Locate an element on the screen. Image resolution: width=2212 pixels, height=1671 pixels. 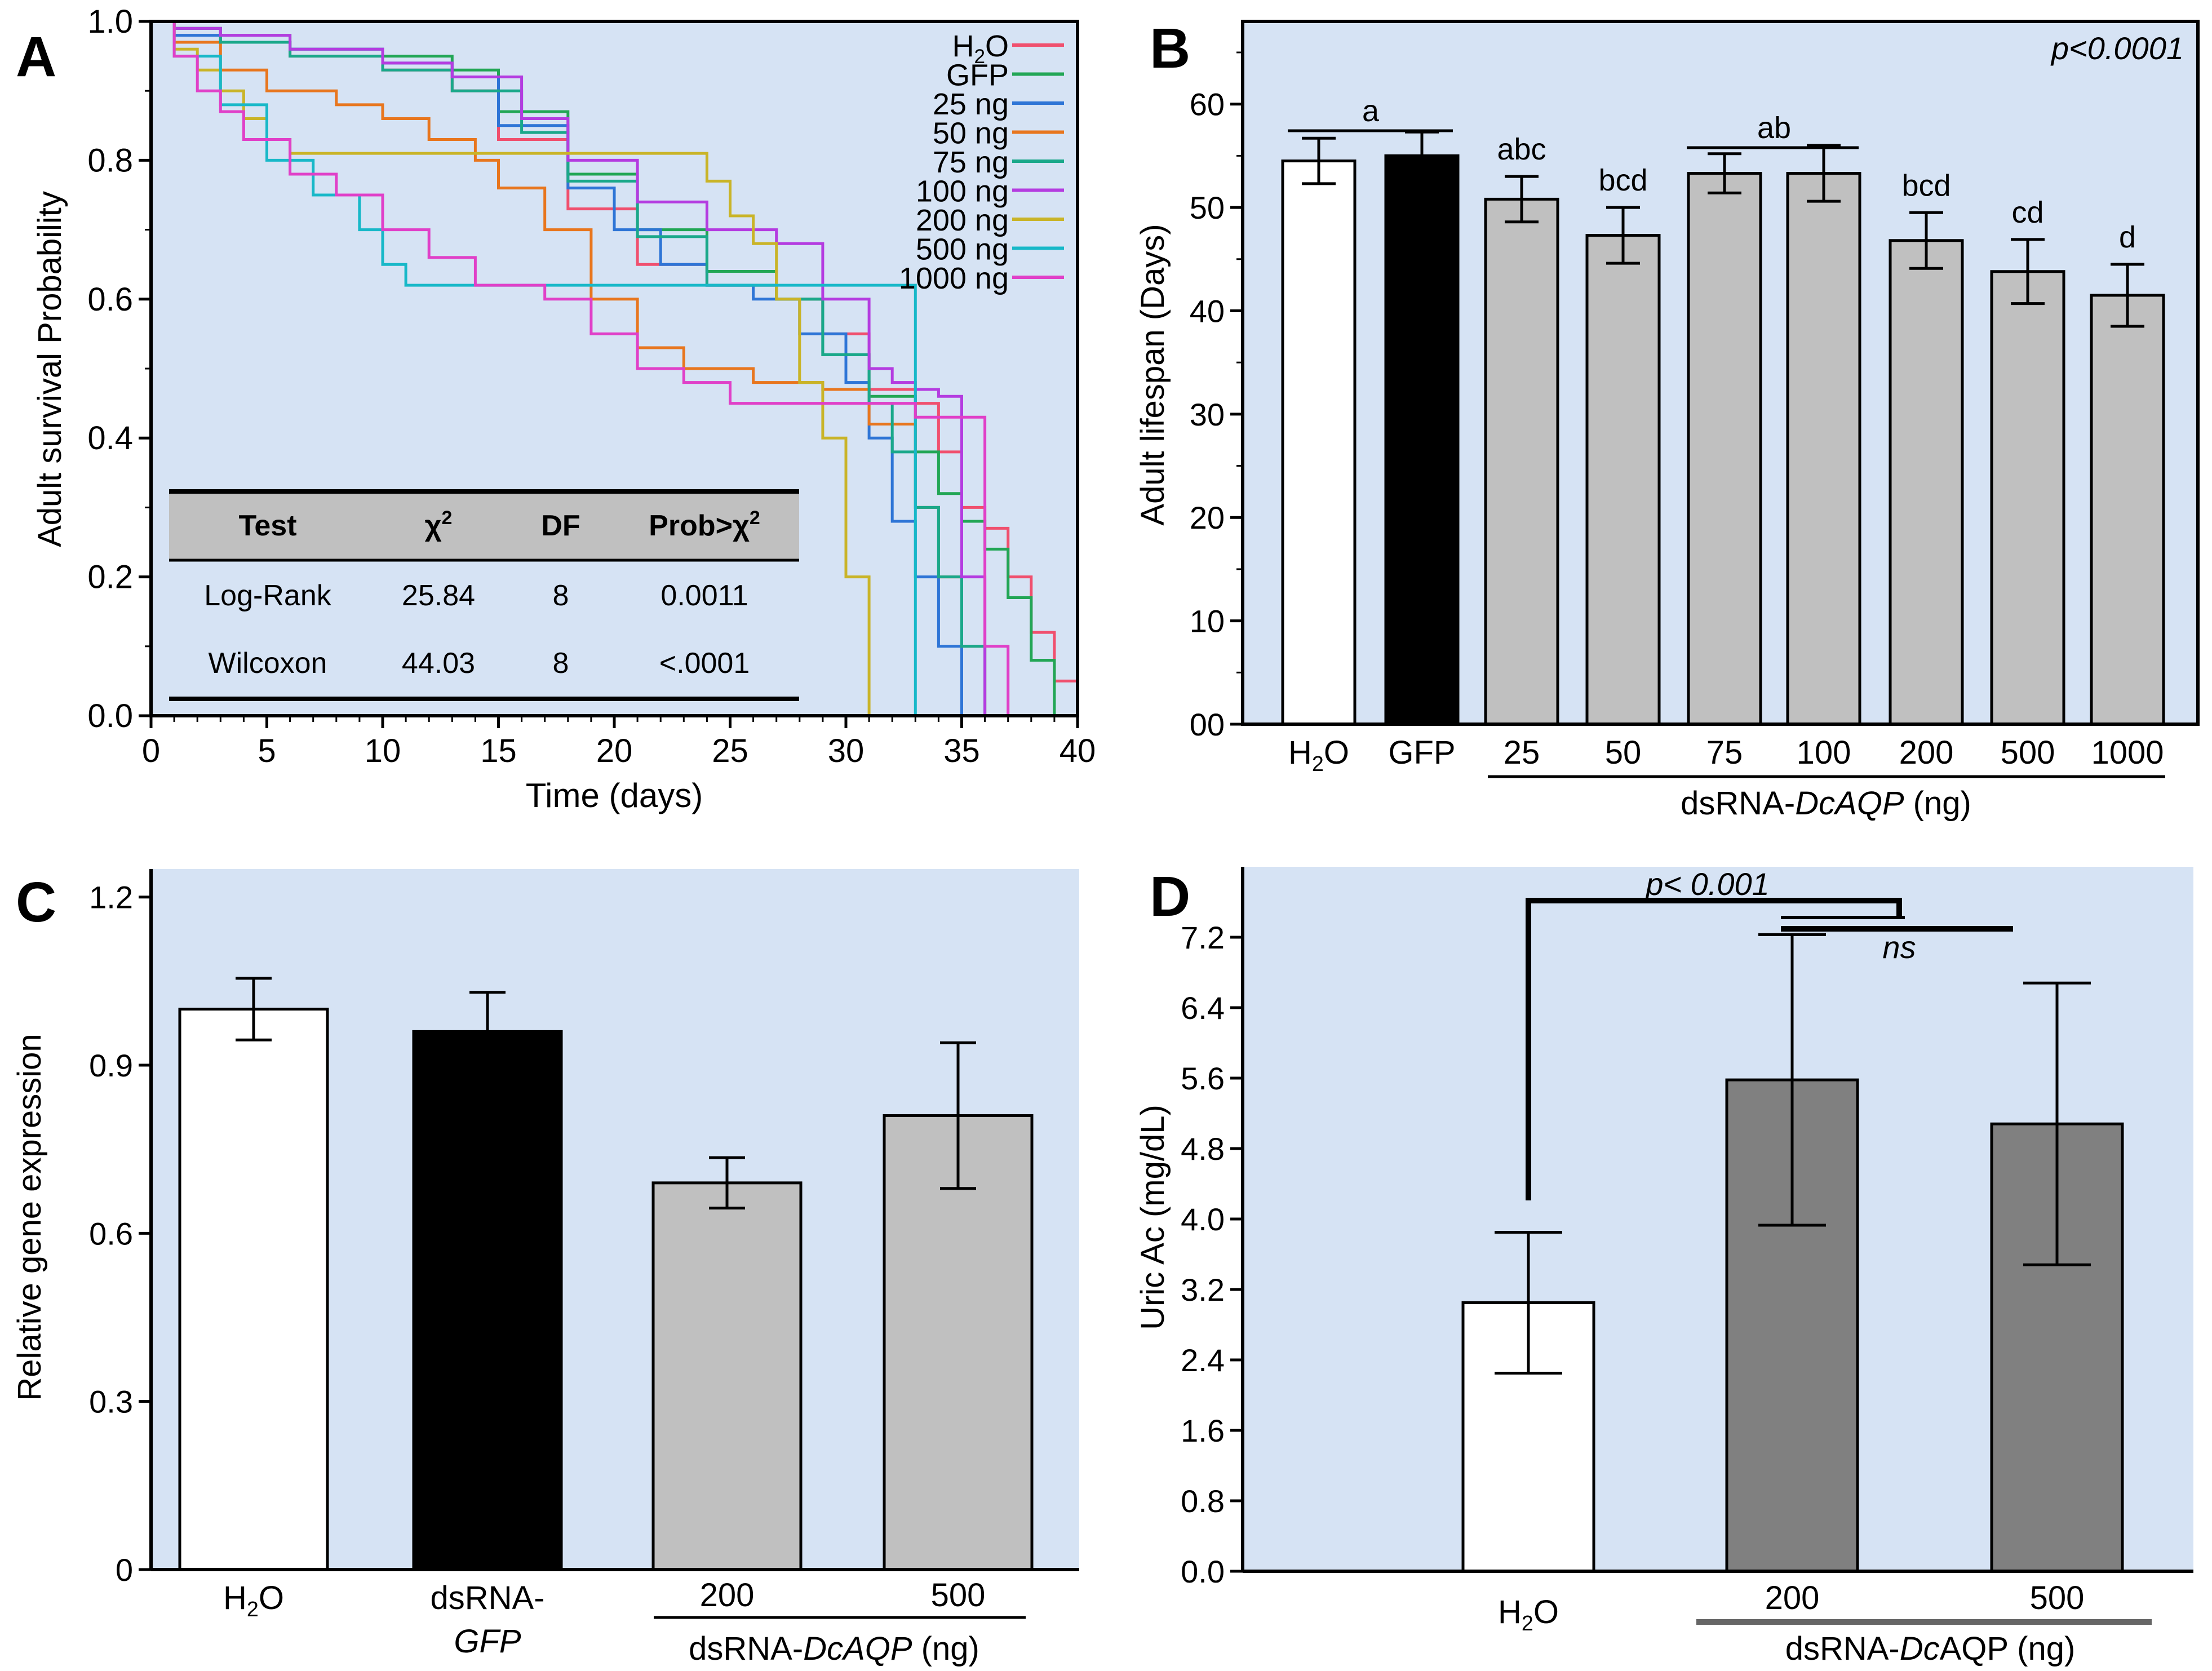
x-tick-label: 40 is located at coordinates (1078, 751).